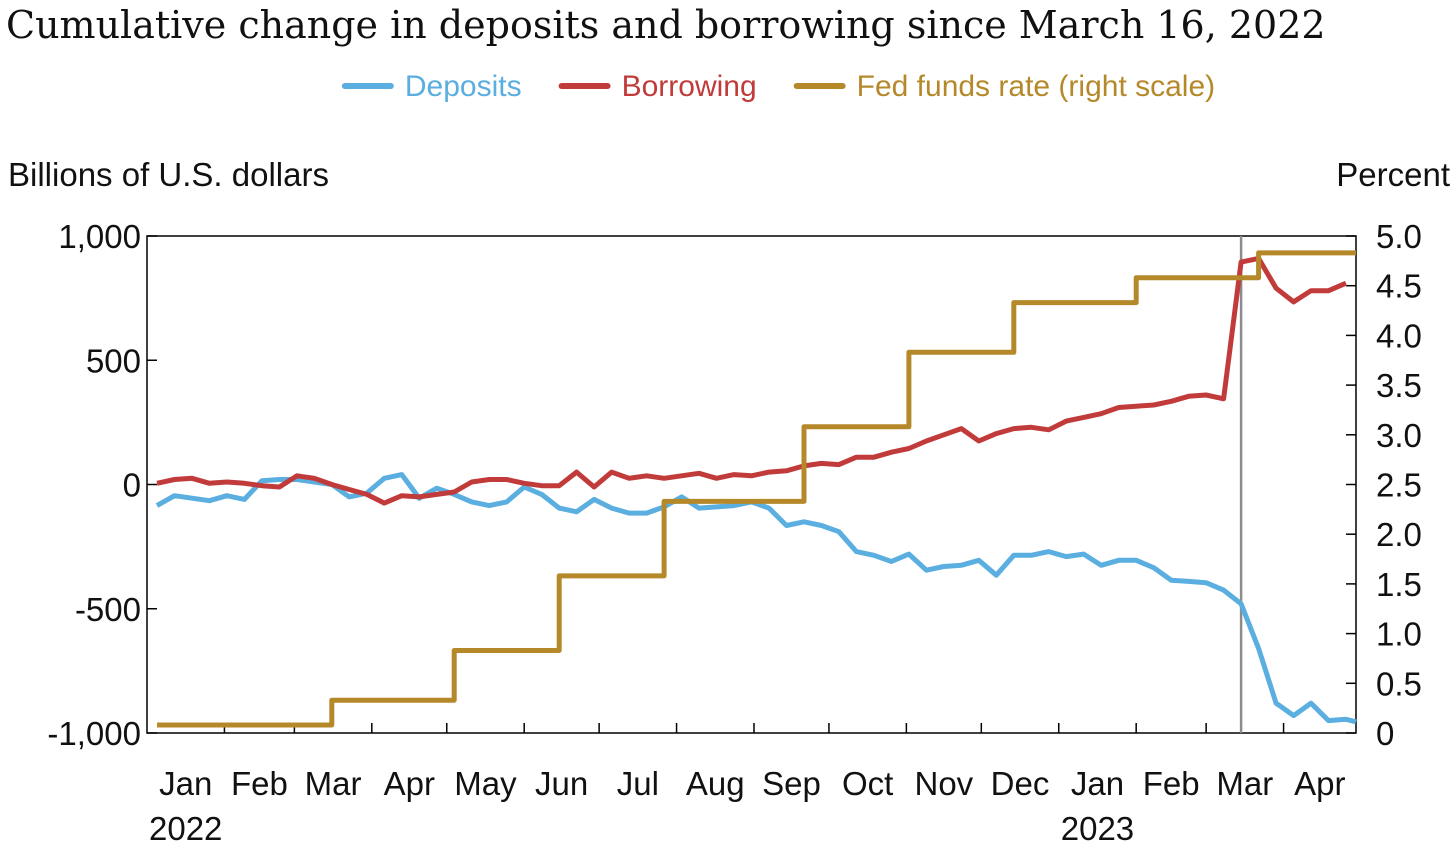  Describe the element at coordinates (1399, 385) in the screenshot. I see `right-tick-label: 3.5` at that location.